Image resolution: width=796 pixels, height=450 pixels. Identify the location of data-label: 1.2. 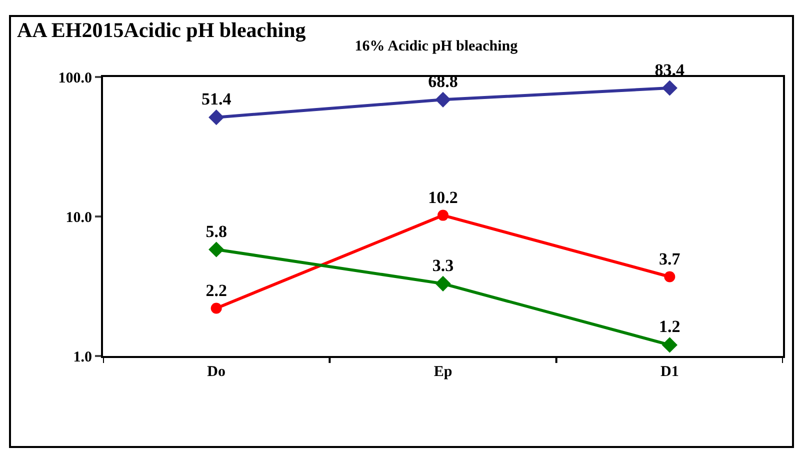
(669, 326).